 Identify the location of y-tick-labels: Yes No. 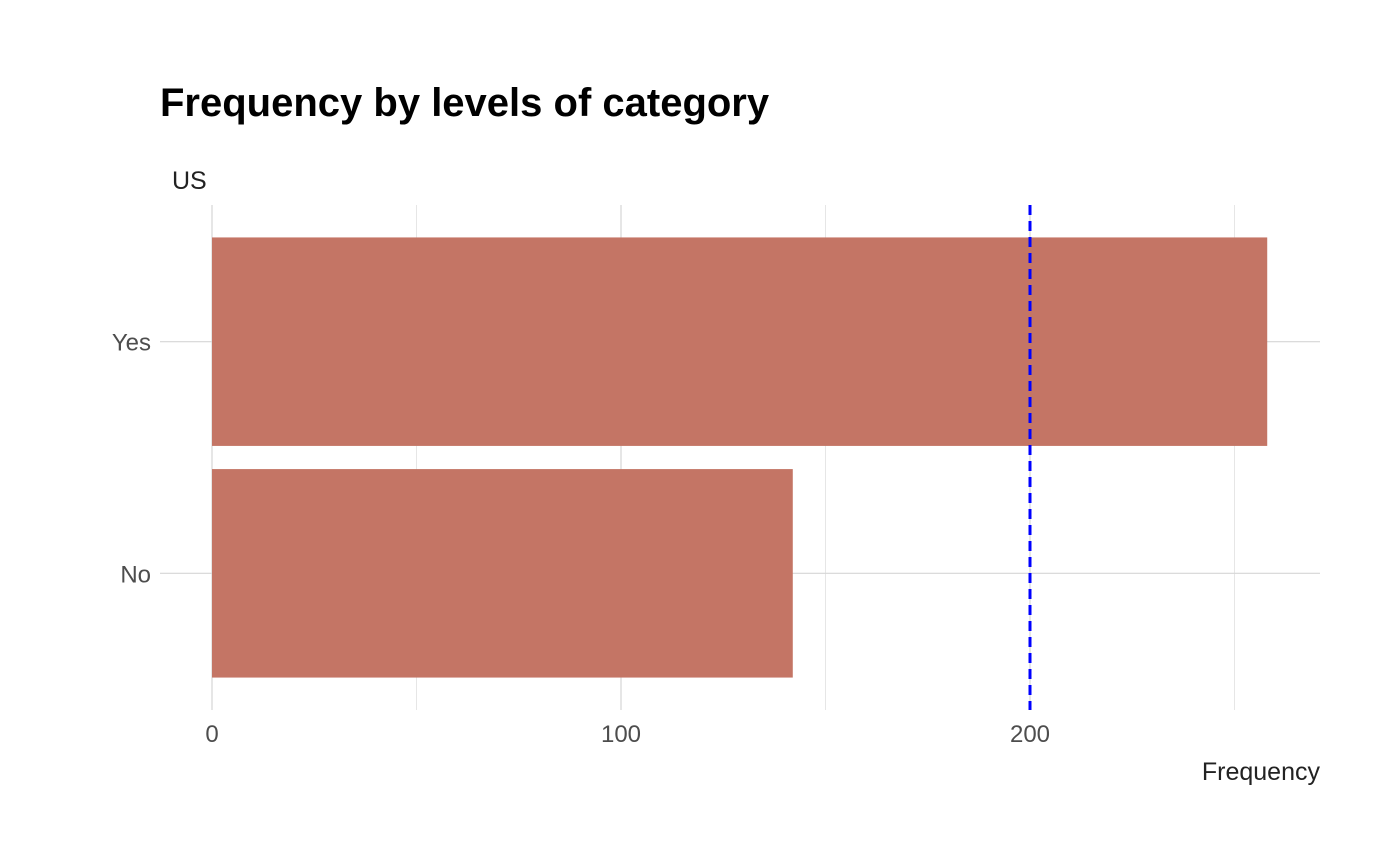
(131, 459).